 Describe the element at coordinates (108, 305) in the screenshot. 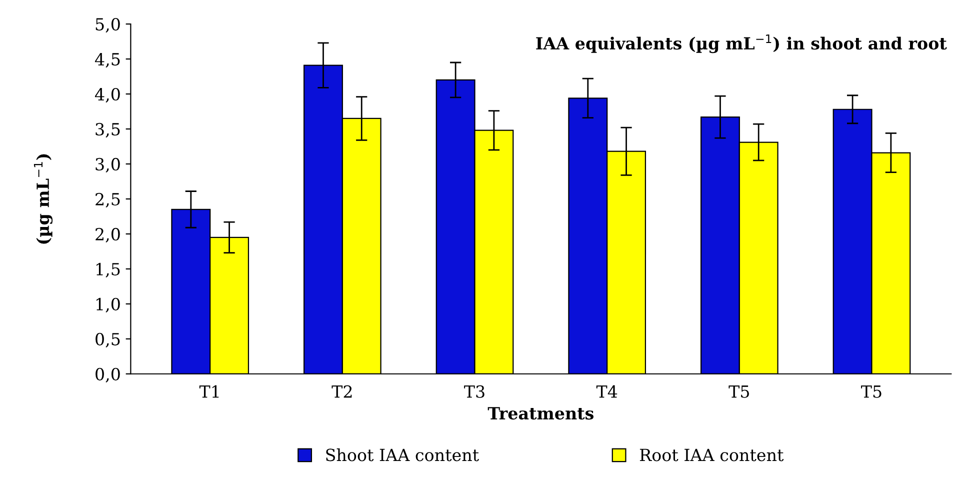

I see `y-tick-label: 1,0` at that location.